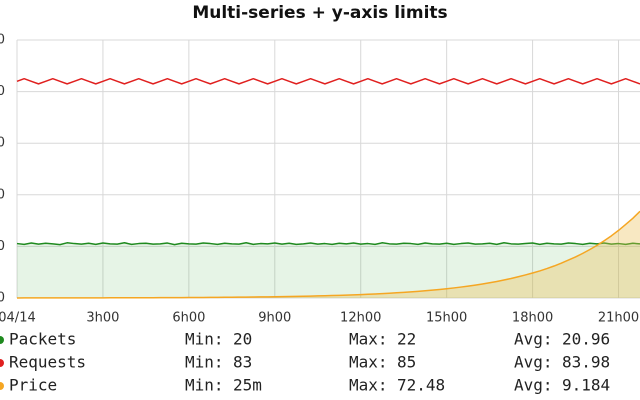 The width and height of the screenshot is (640, 400). I want to click on stat-value: 25m, so click(247, 385).